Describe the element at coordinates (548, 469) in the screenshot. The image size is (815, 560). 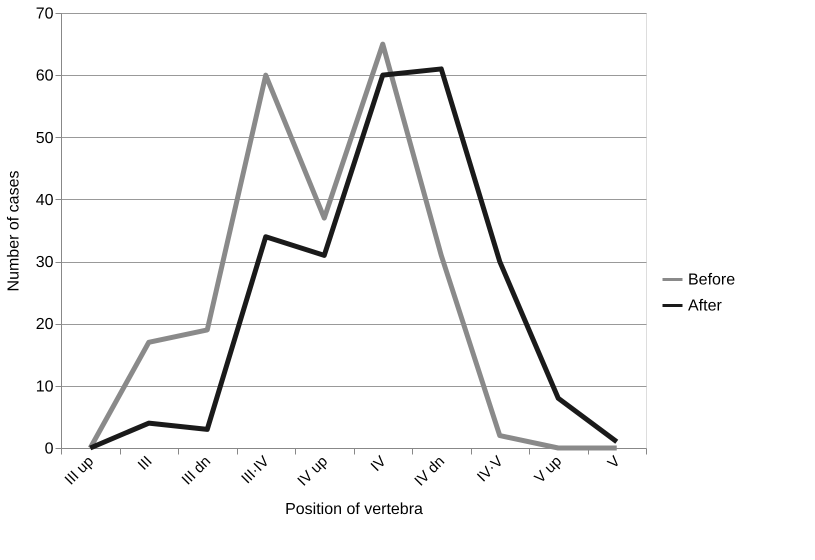
I see `x-tick-label: V up` at that location.